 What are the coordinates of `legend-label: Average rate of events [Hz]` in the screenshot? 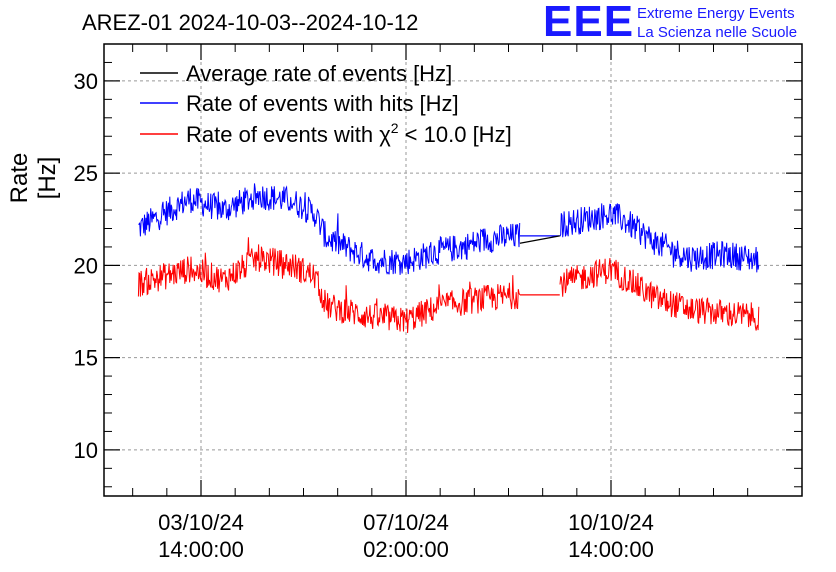 It's located at (319, 73).